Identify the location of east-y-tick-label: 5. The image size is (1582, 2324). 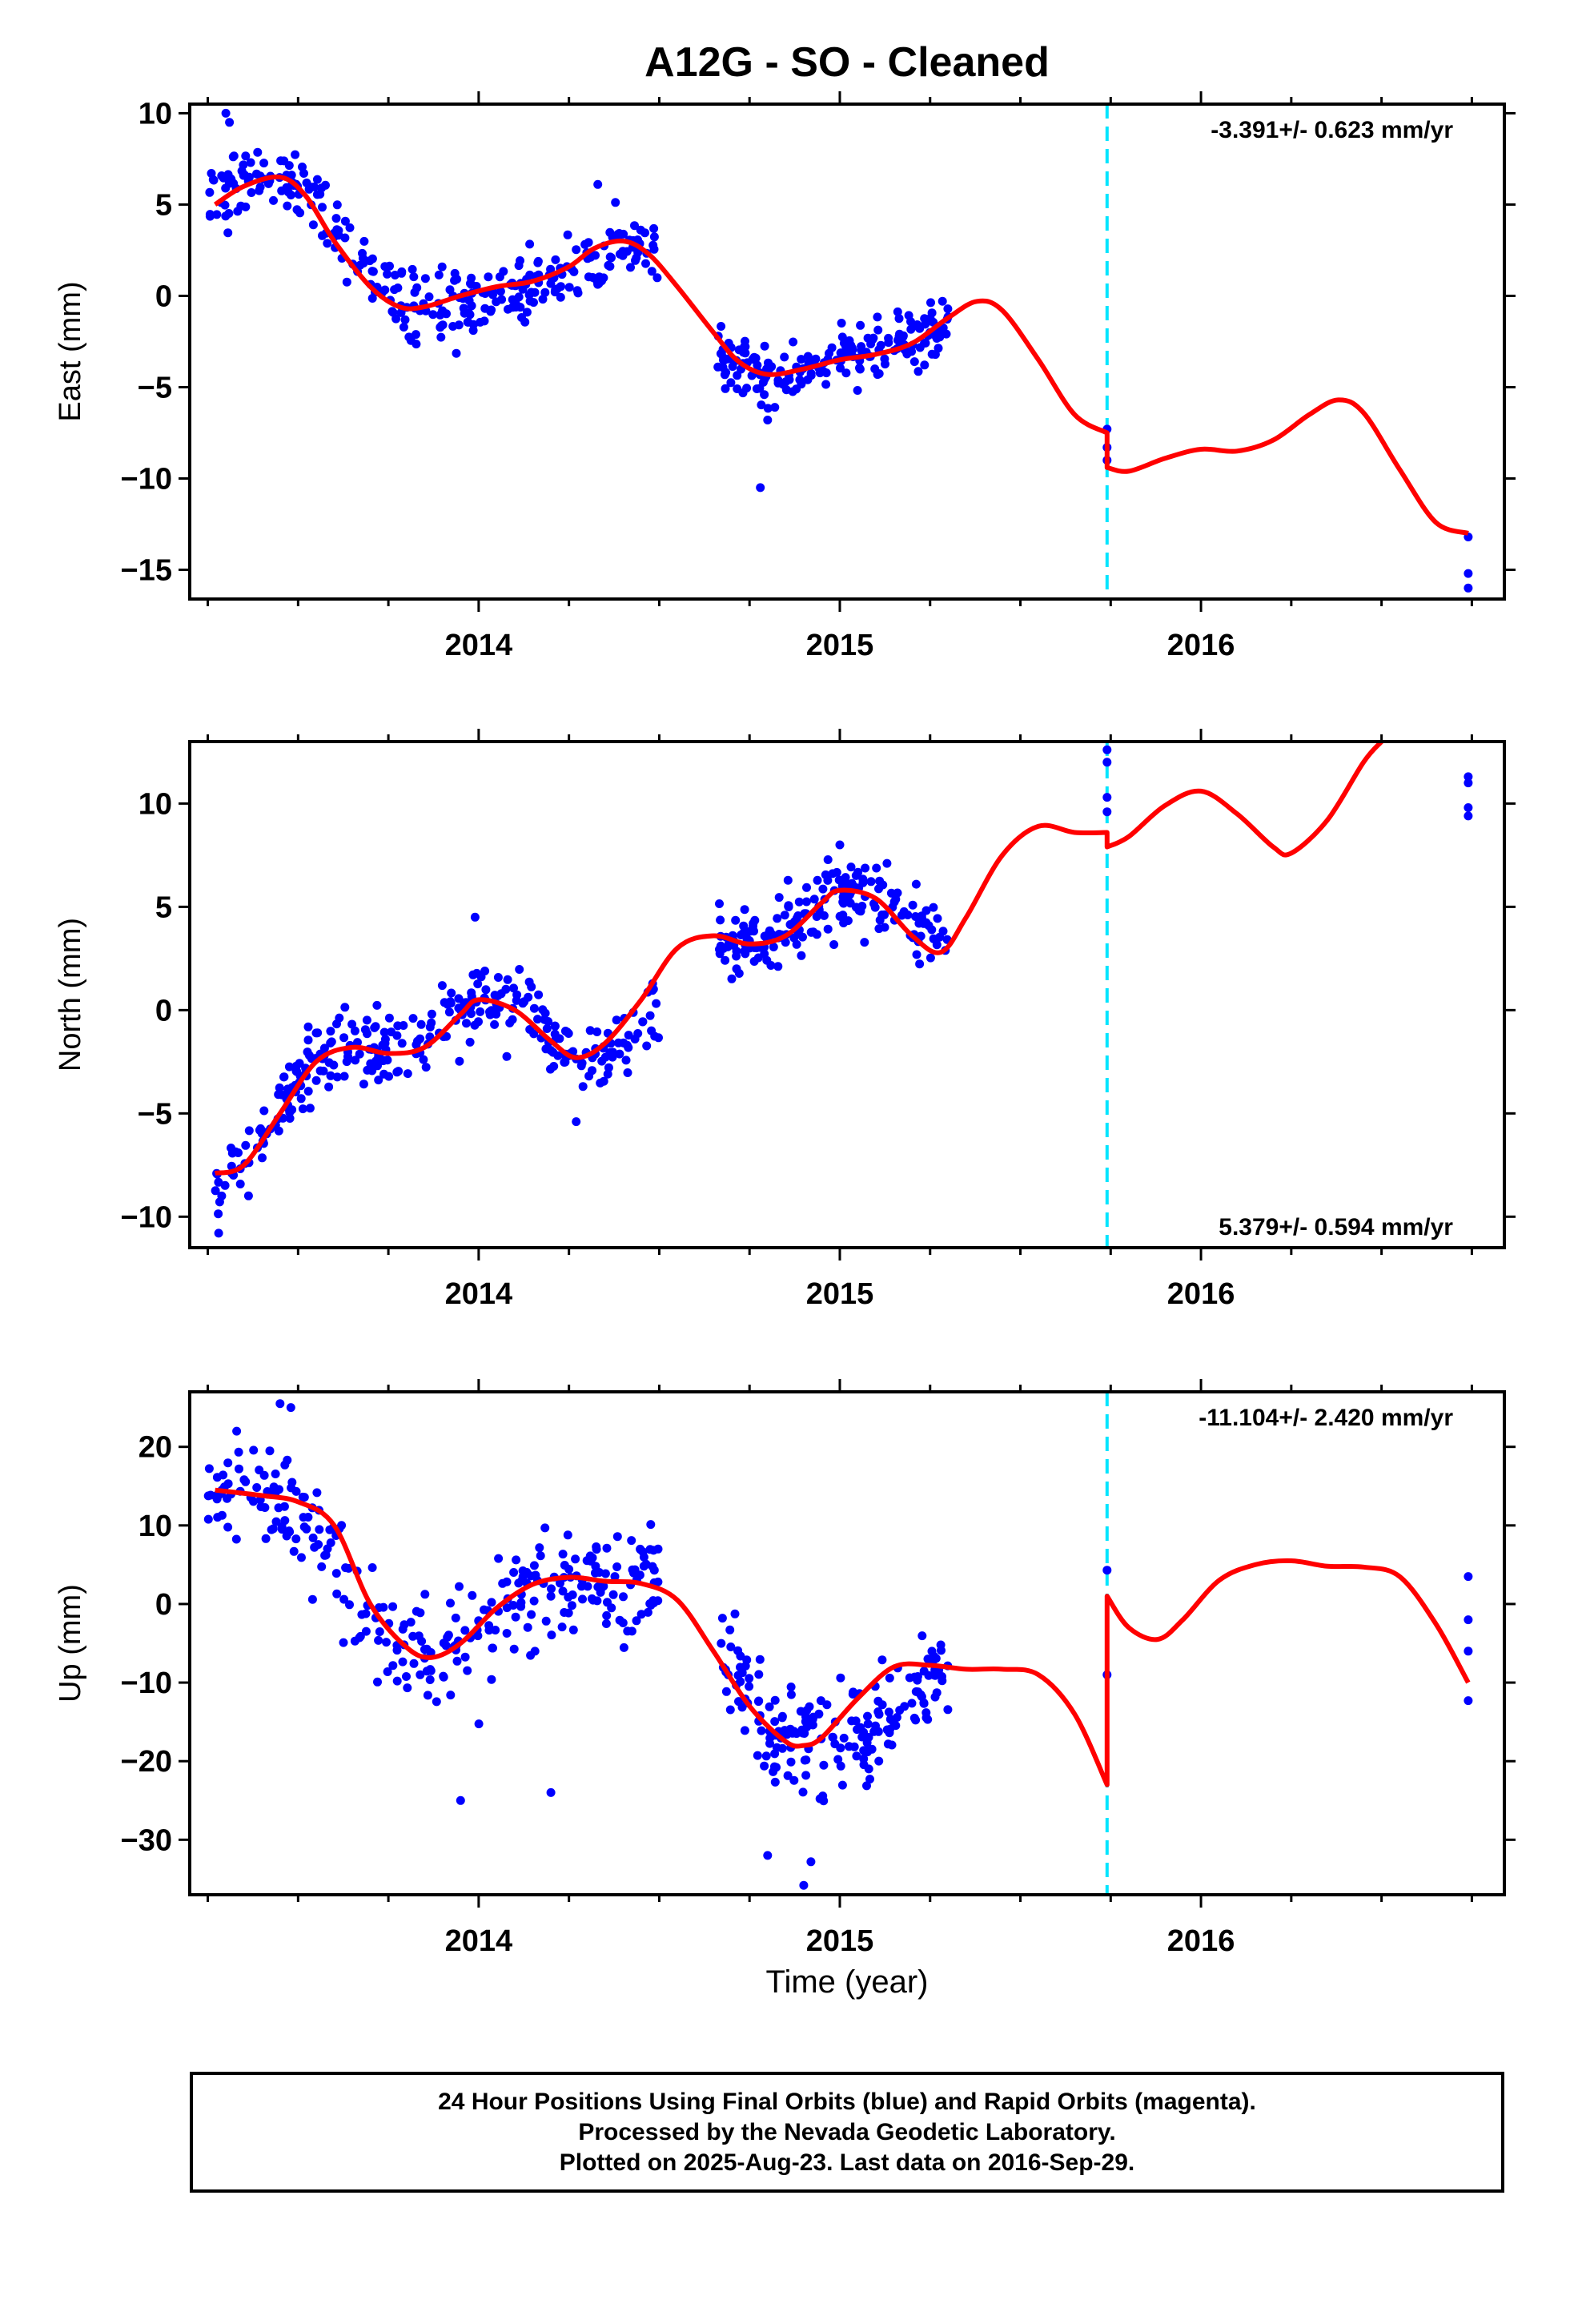
(164, 205).